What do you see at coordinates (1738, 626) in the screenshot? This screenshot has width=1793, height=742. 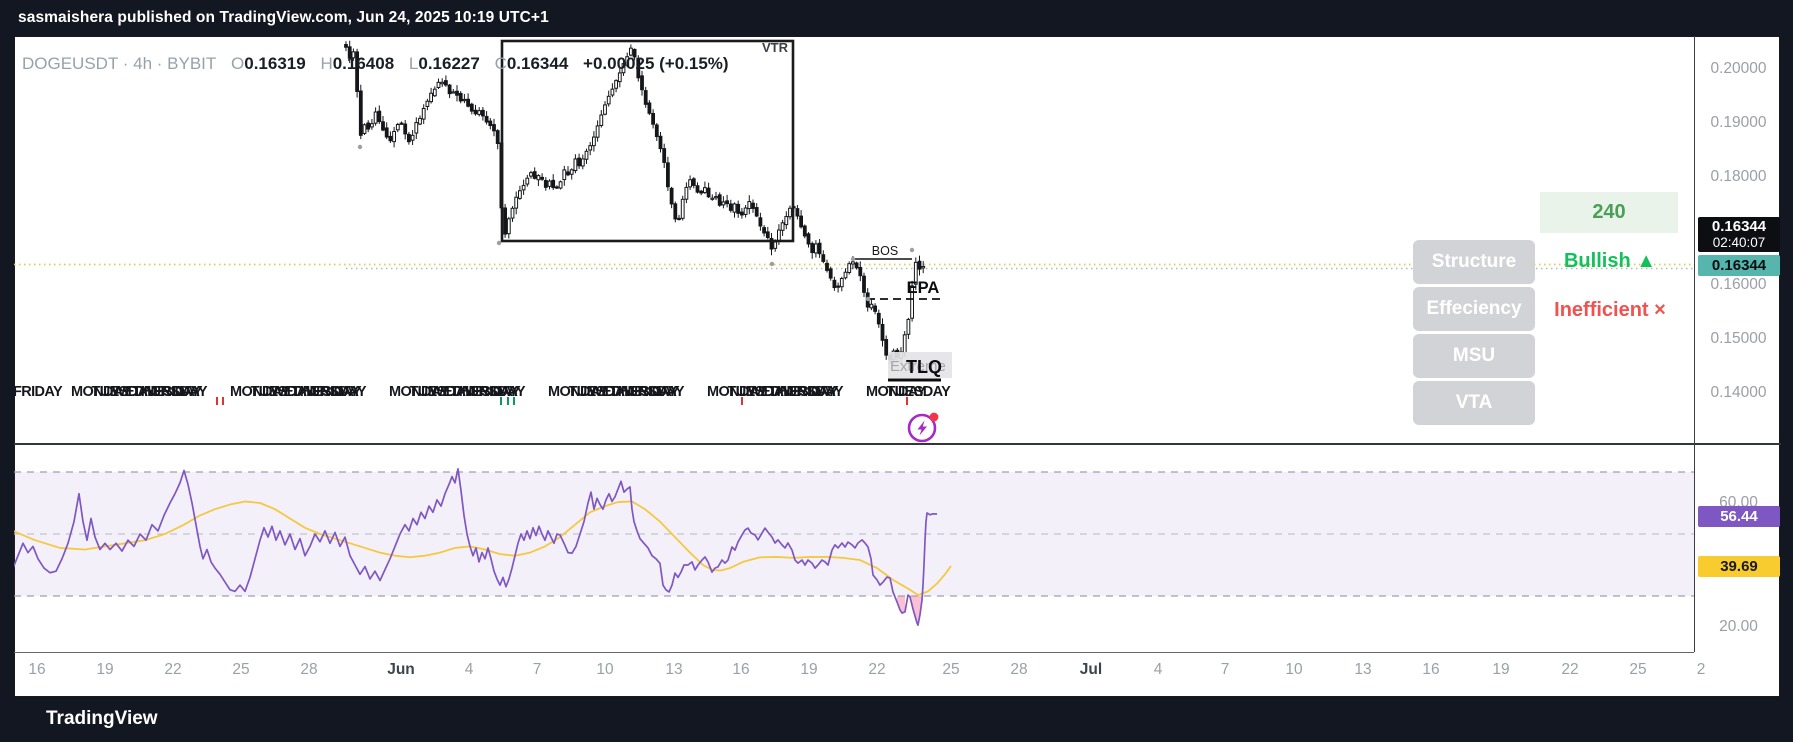 I see `indicator-tick-label: 20.00` at bounding box center [1738, 626].